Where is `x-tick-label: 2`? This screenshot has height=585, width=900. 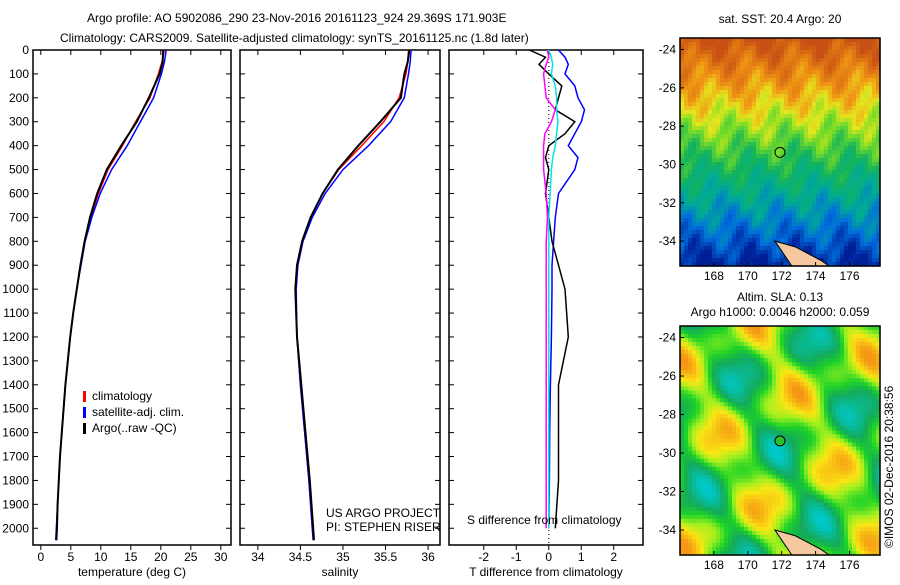 x-tick-label: 2 is located at coordinates (613, 557).